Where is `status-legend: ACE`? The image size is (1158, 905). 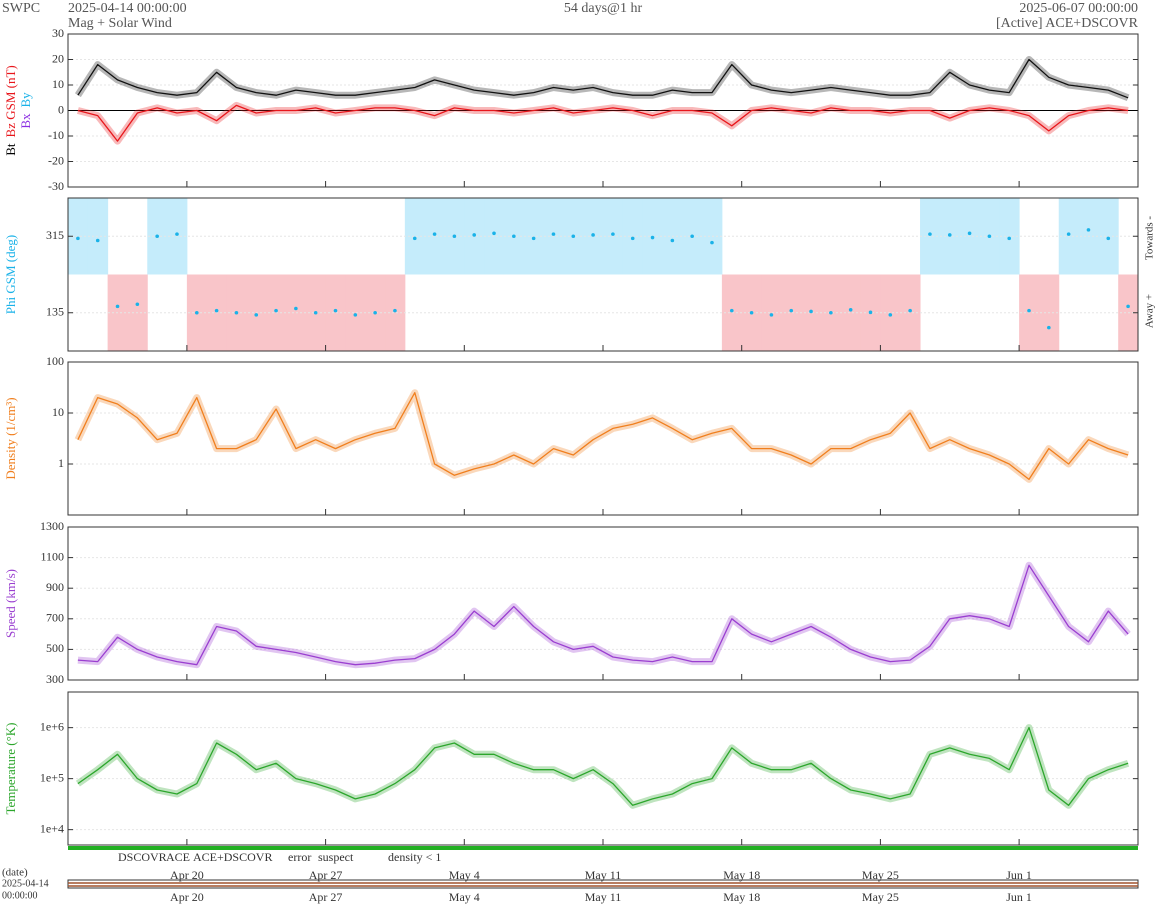
status-legend: ACE is located at coordinates (178, 857).